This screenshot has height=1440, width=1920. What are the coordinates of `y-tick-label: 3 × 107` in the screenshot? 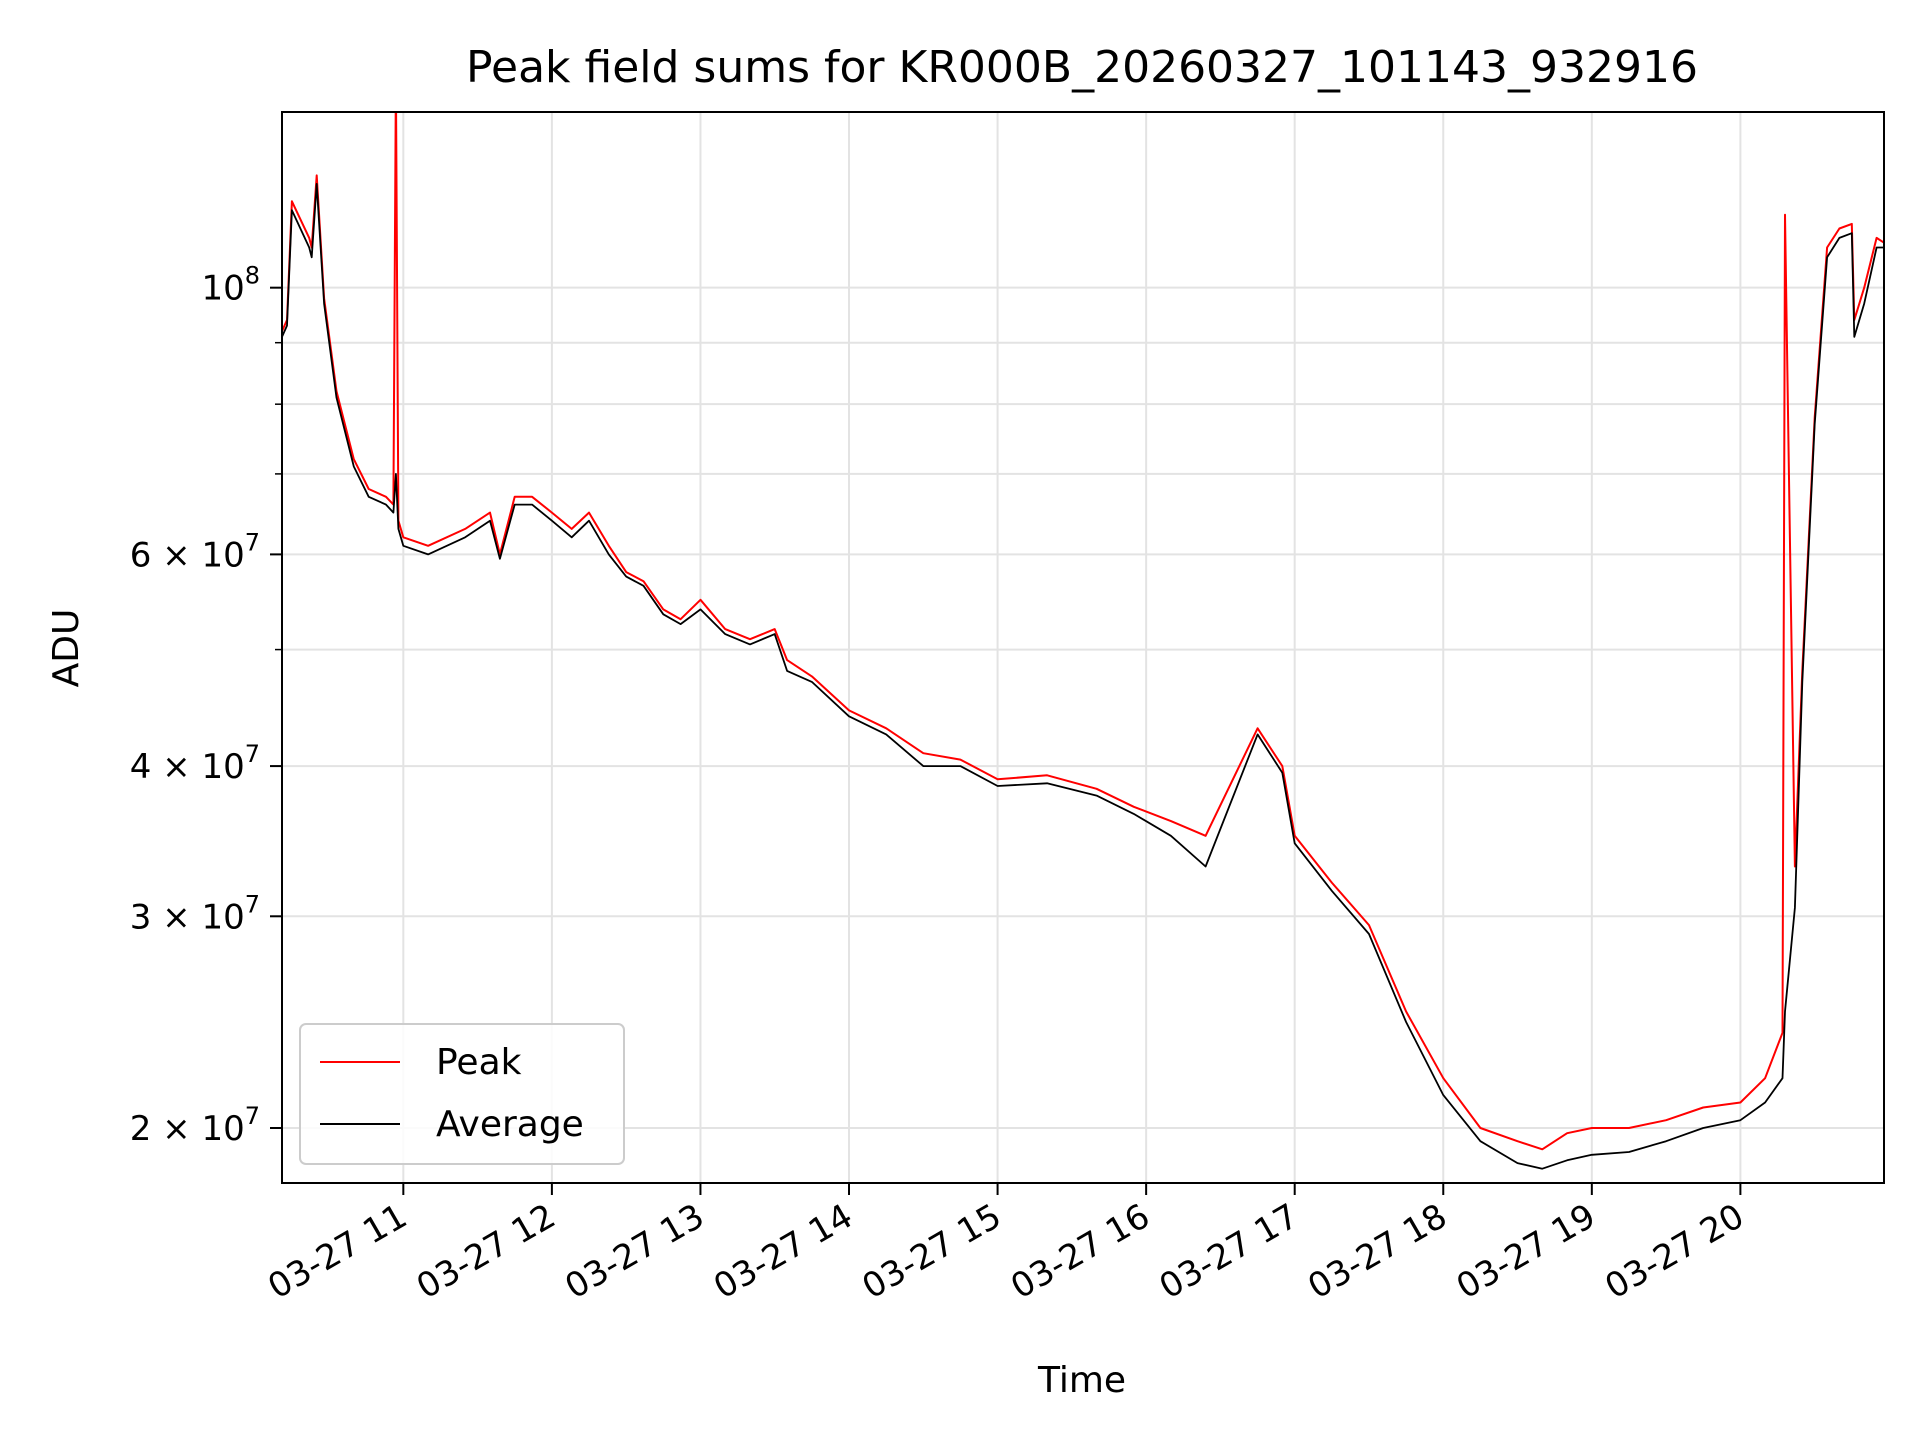 It's located at (195, 913).